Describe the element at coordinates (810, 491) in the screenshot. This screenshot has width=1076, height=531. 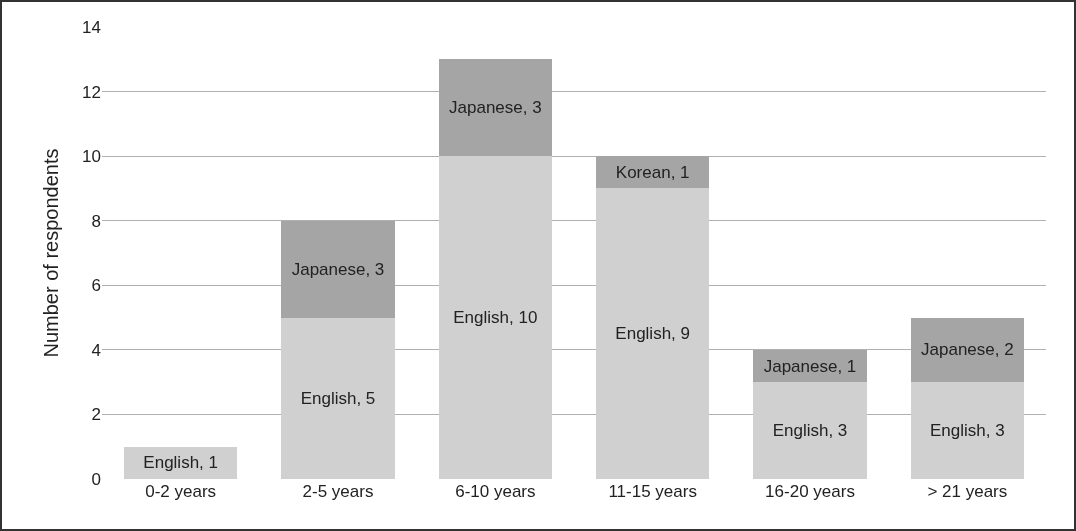
I see `x-tick-label: 16-20 years` at that location.